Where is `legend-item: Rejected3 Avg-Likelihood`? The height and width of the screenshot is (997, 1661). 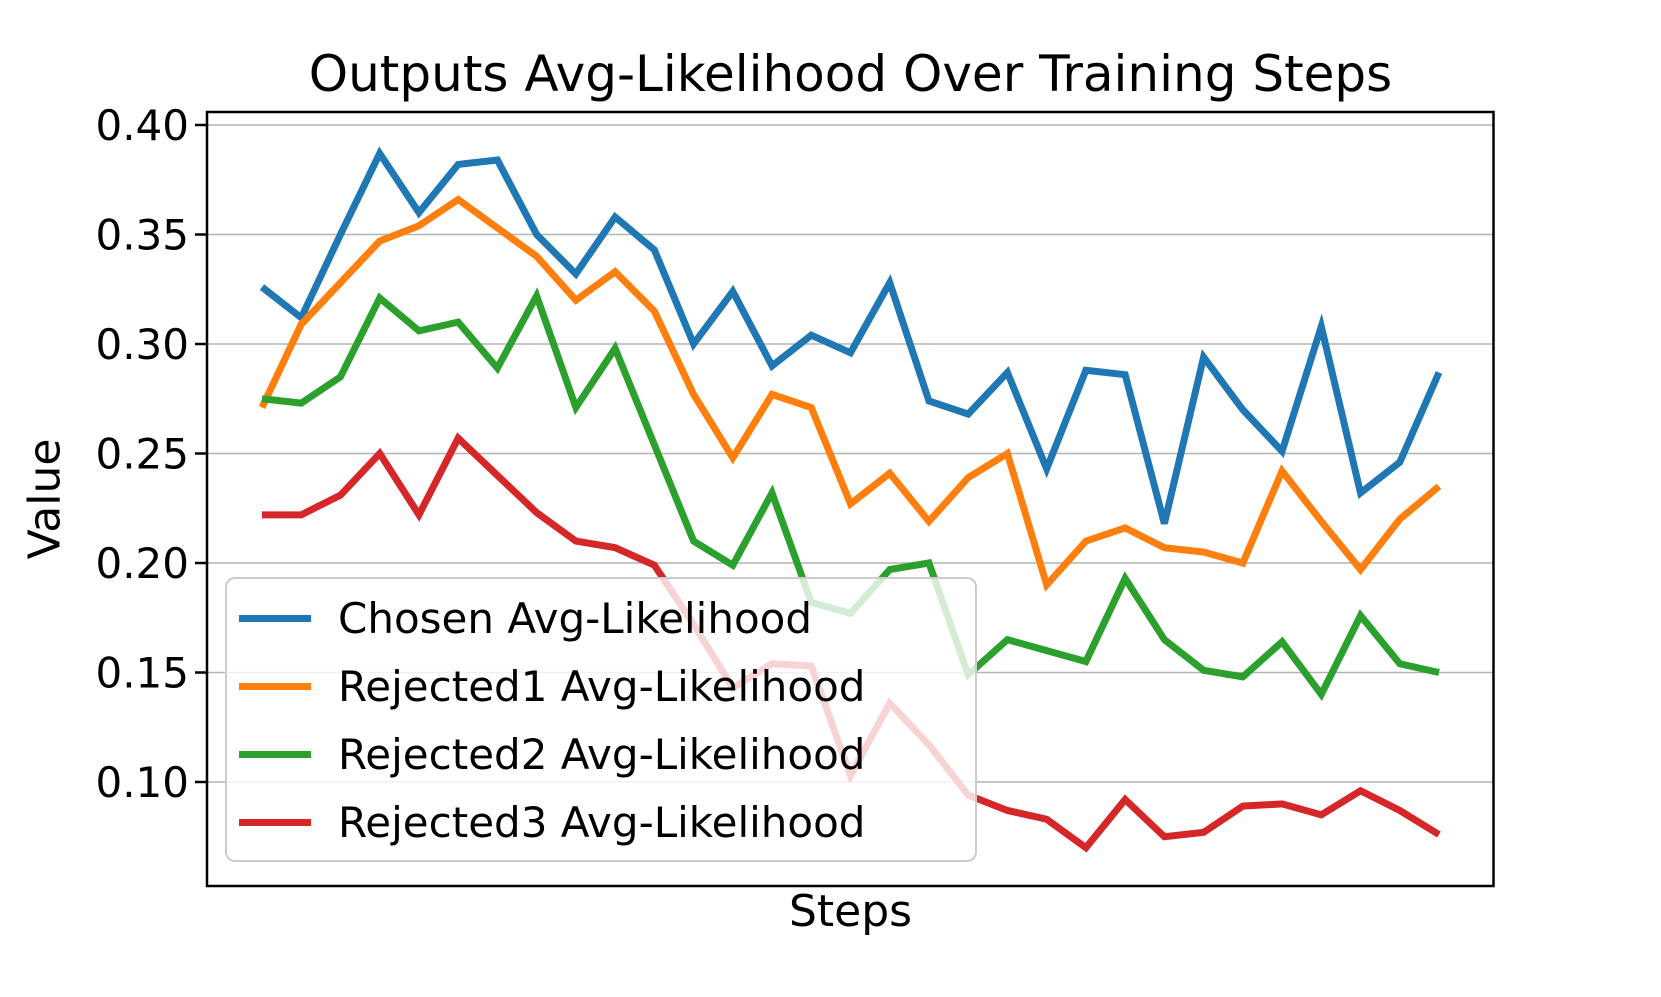 legend-item: Rejected3 Avg-Likelihood is located at coordinates (601, 822).